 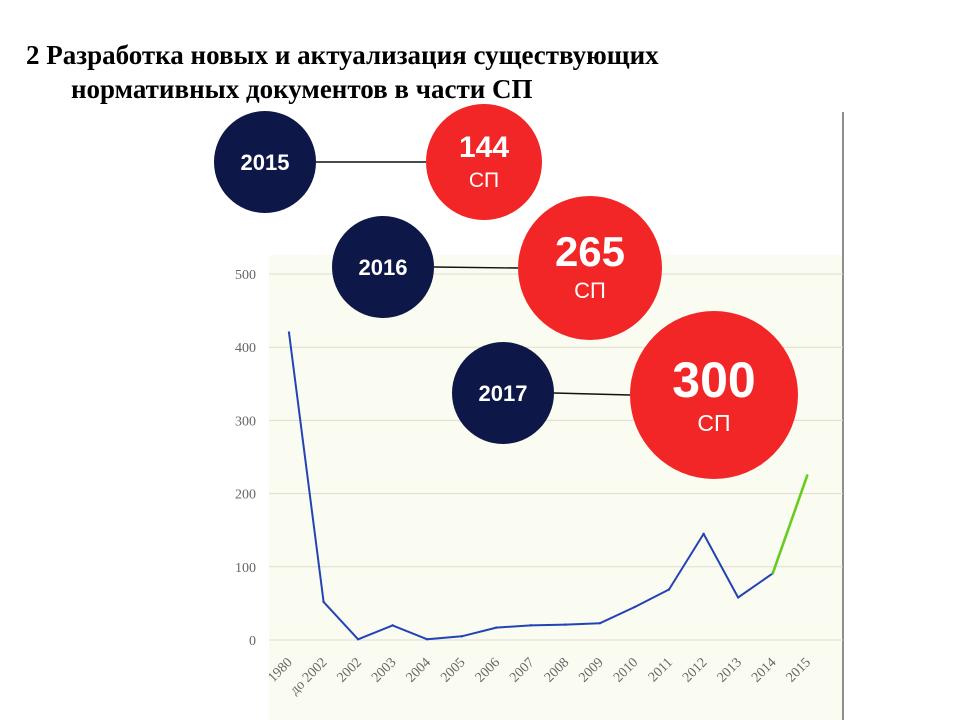 What do you see at coordinates (245, 348) in the screenshot?
I see `y-tick-label: 400` at bounding box center [245, 348].